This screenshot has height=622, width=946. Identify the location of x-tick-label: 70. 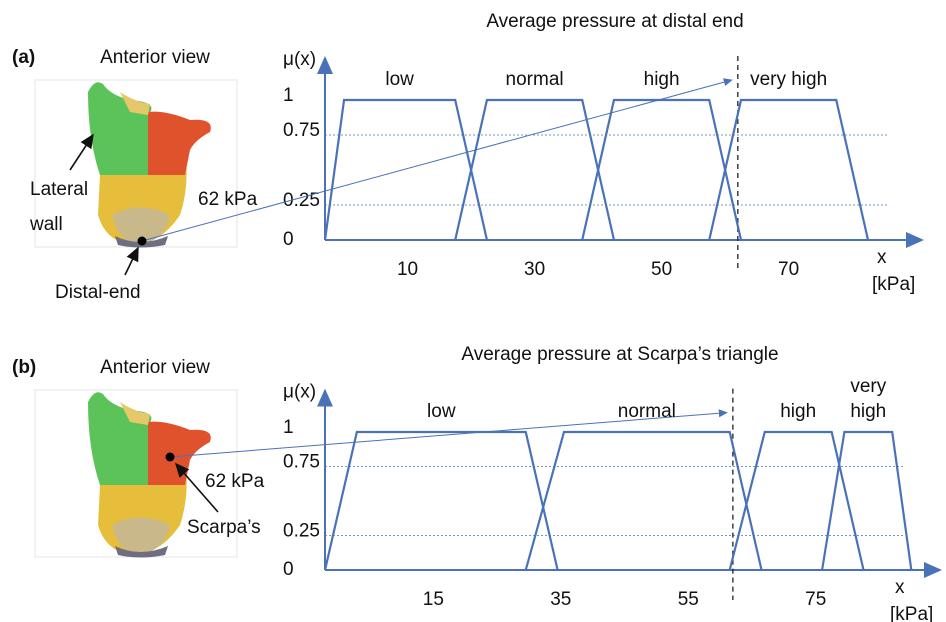
(788, 269).